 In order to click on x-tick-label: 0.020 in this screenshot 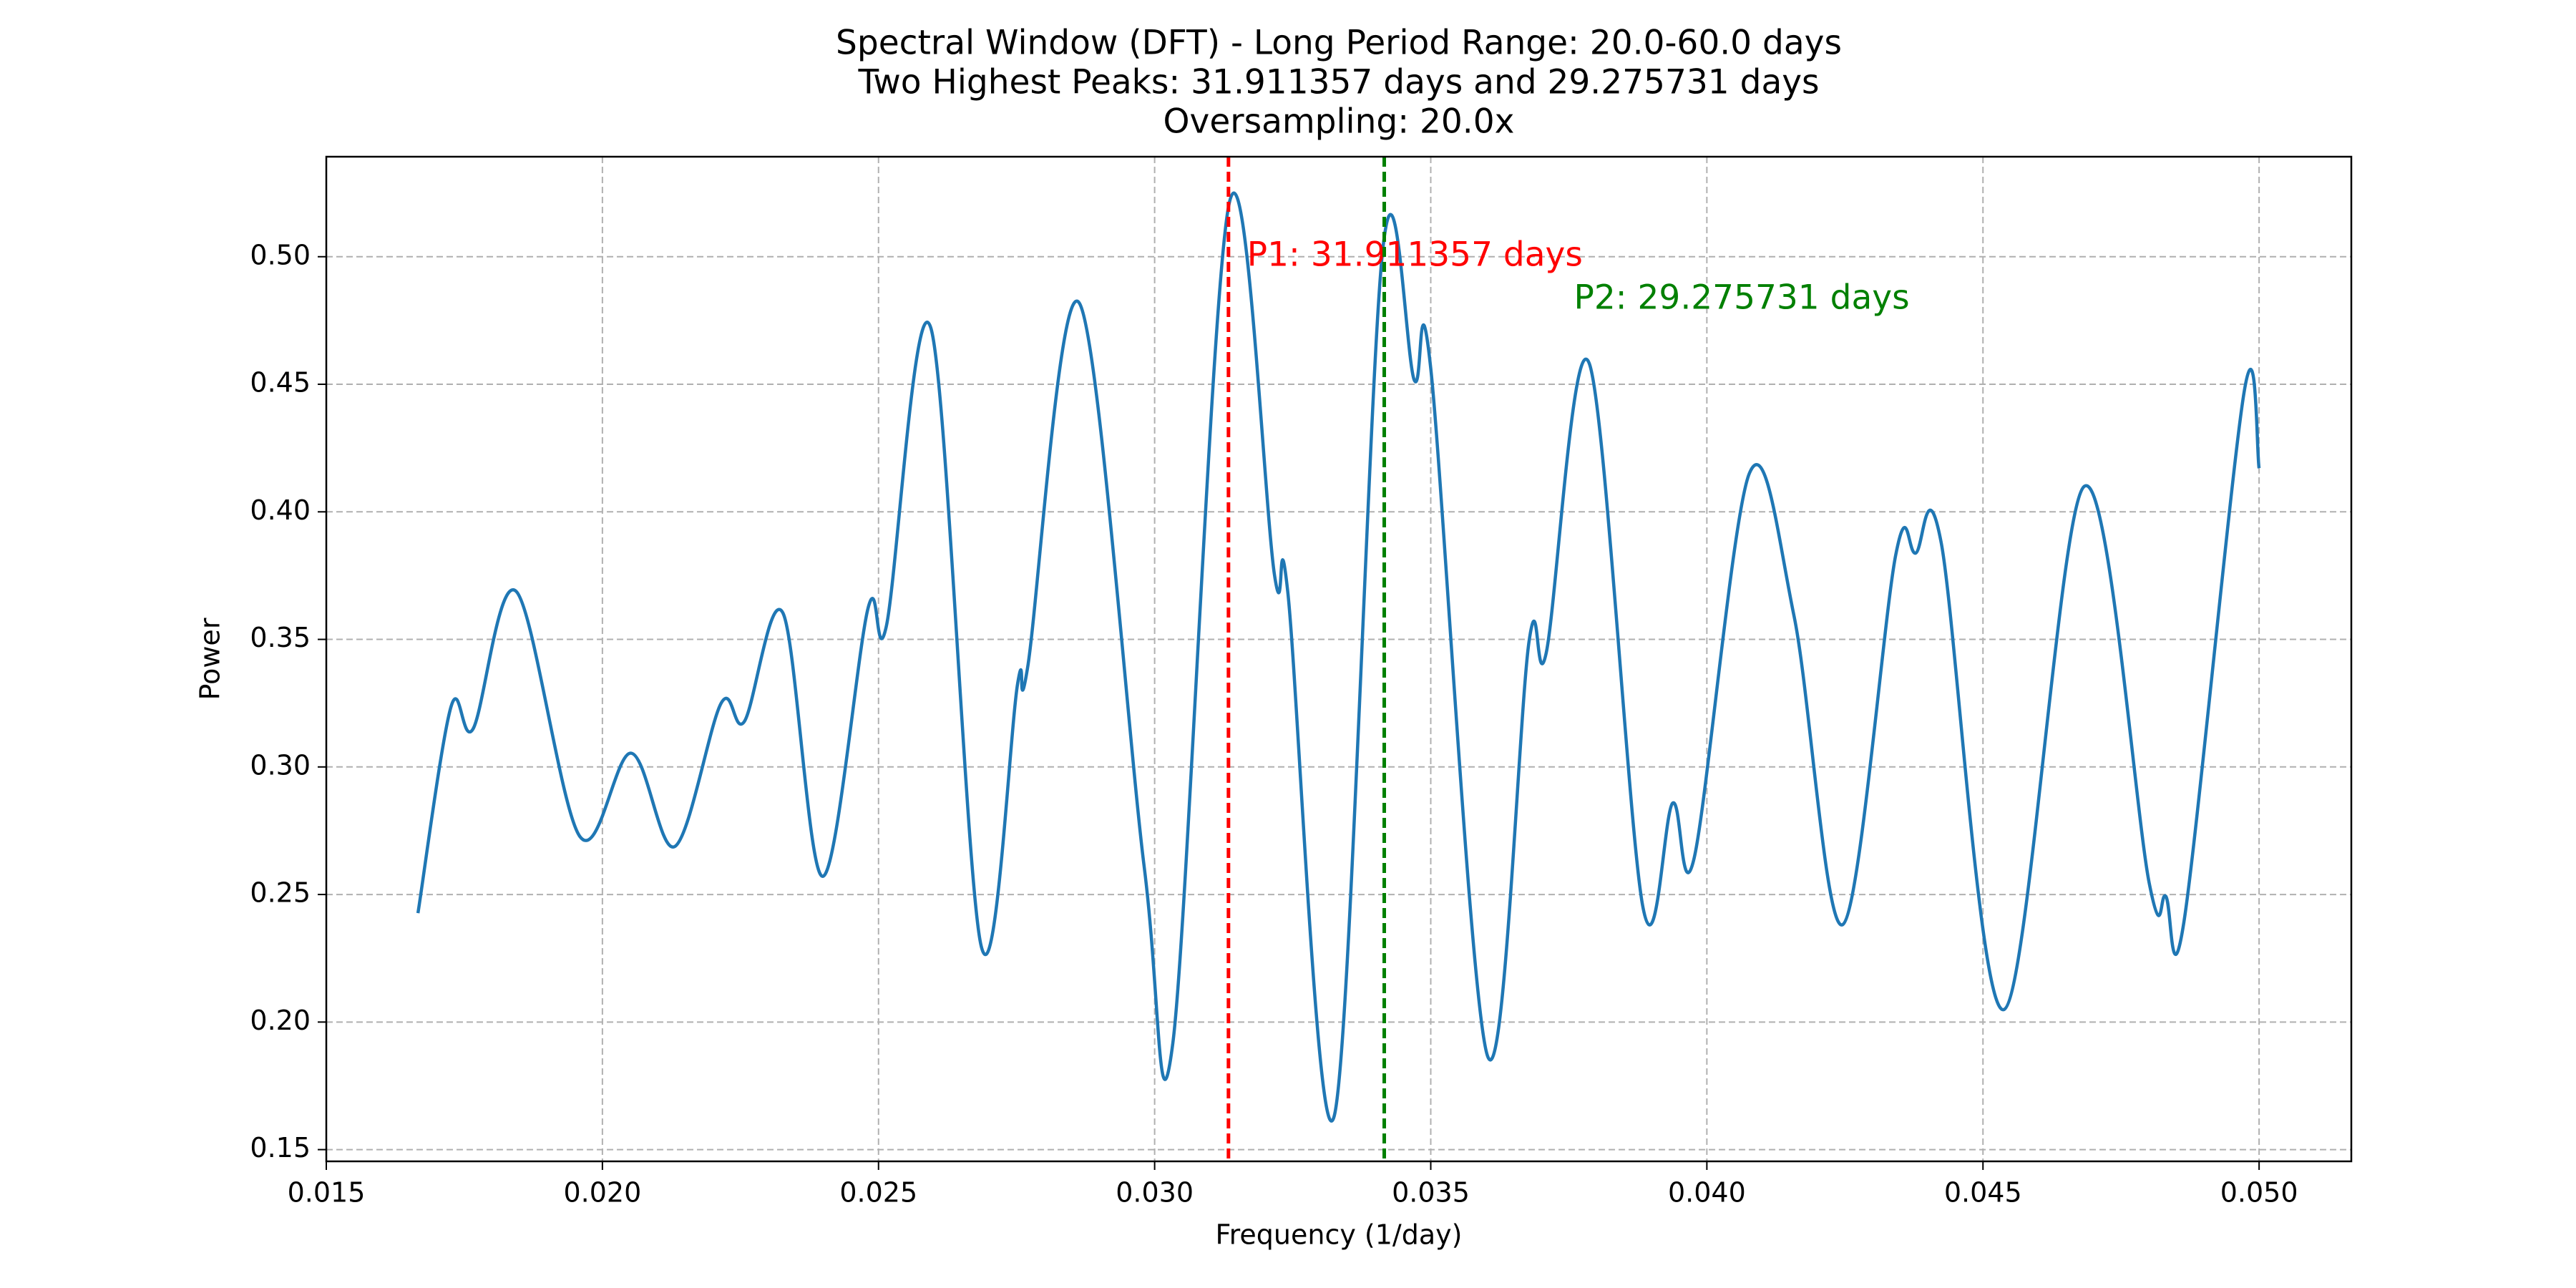, I will do `click(602, 1193)`.